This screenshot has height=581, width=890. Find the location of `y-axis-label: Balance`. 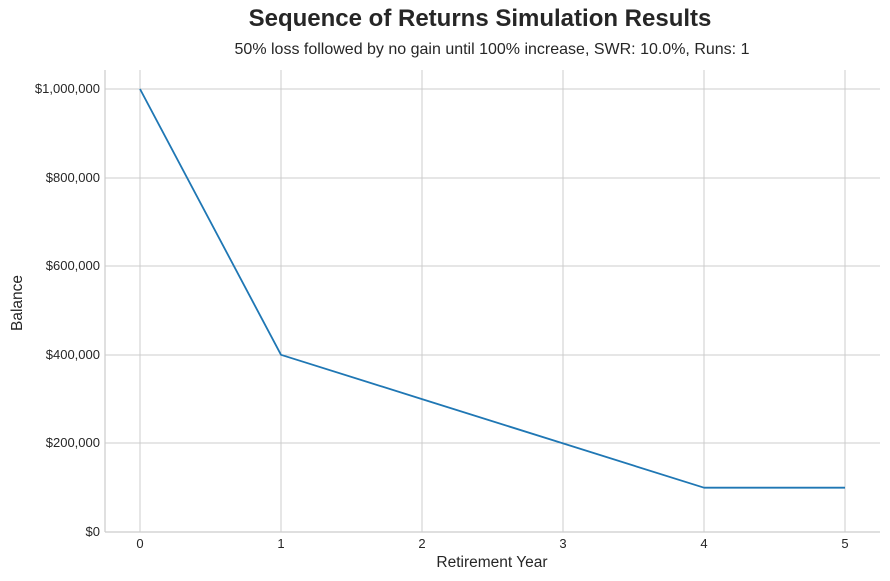

y-axis-label: Balance is located at coordinates (17, 303).